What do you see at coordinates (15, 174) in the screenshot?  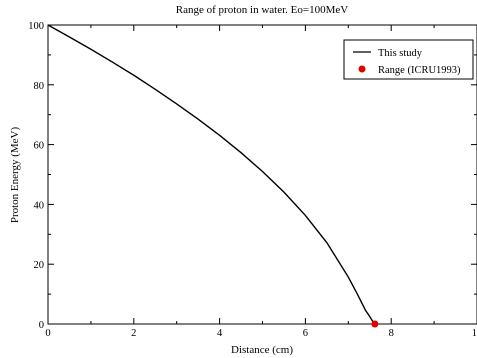 I see `y-axis-label: Proton Energy (MeV)` at bounding box center [15, 174].